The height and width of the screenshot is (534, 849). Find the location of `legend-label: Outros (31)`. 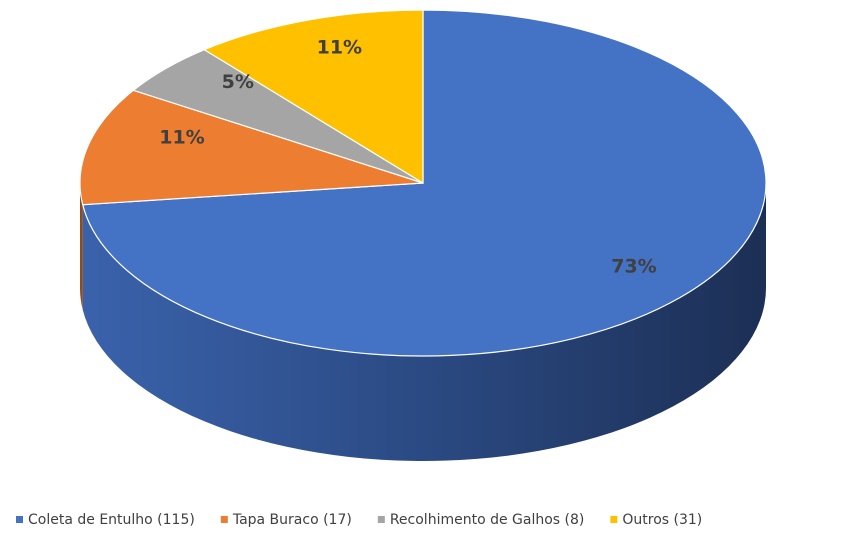

legend-label: Outros (31) is located at coordinates (662, 520).